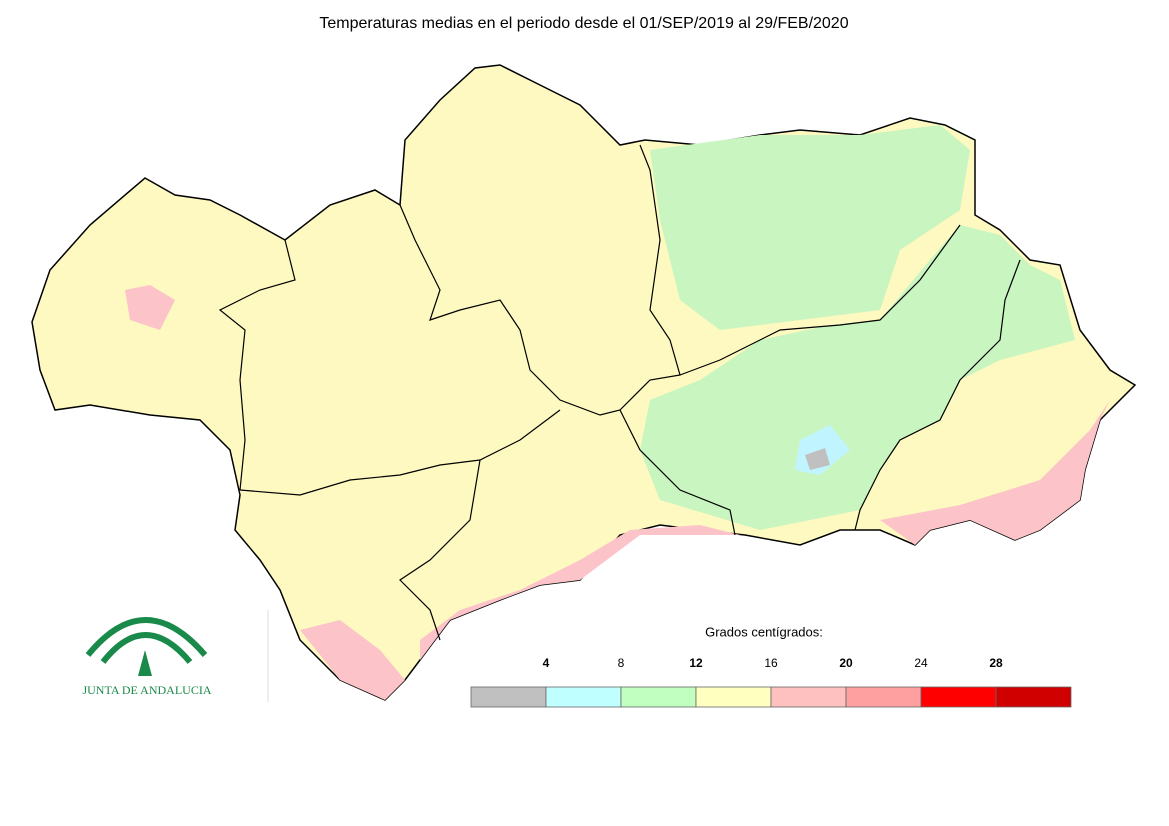 Image resolution: width=1169 pixels, height=826 pixels. I want to click on legend-tick-label: 20, so click(846, 663).